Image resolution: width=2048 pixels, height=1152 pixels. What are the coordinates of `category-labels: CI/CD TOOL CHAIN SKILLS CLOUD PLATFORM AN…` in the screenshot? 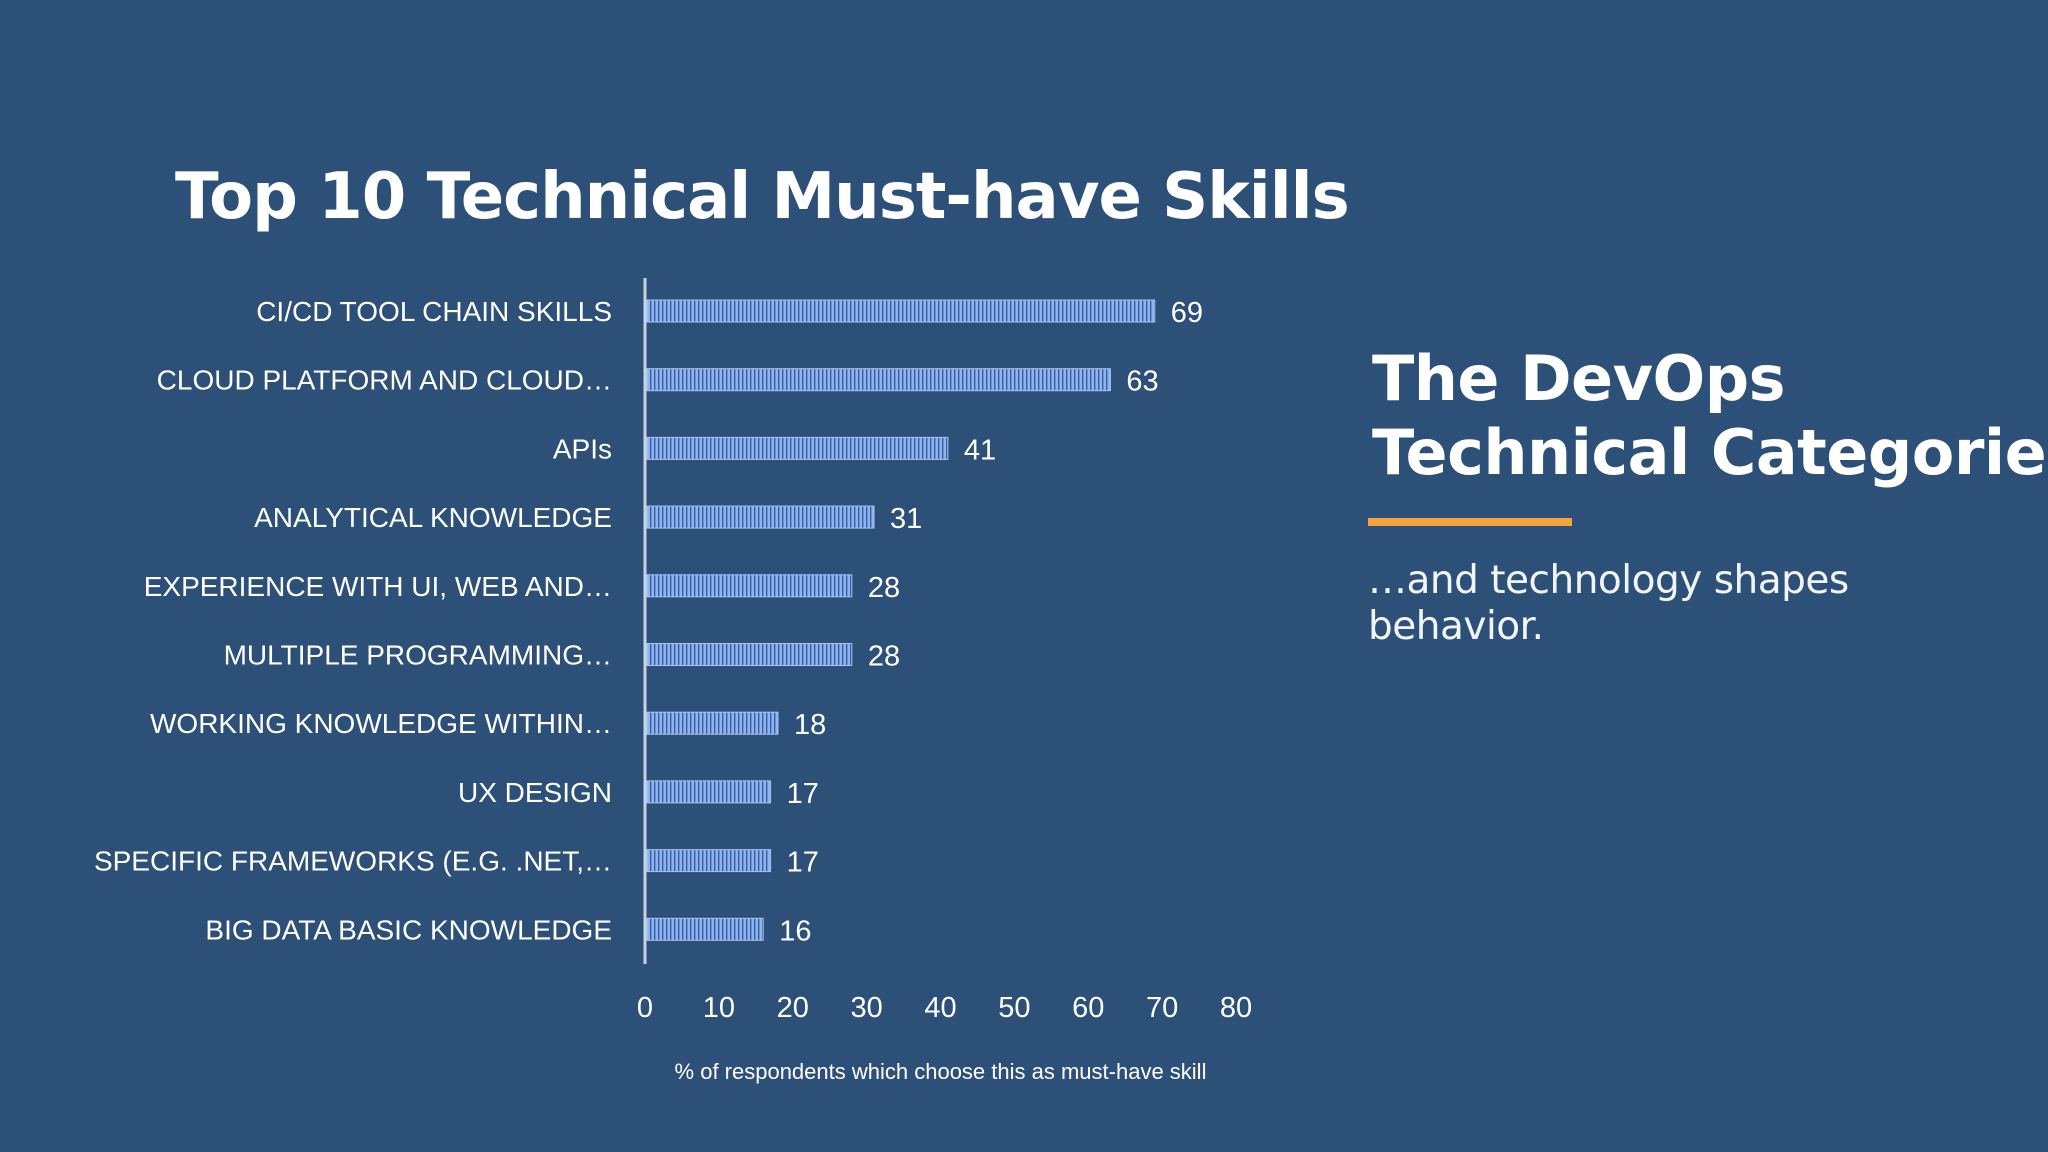 It's located at (353, 620).